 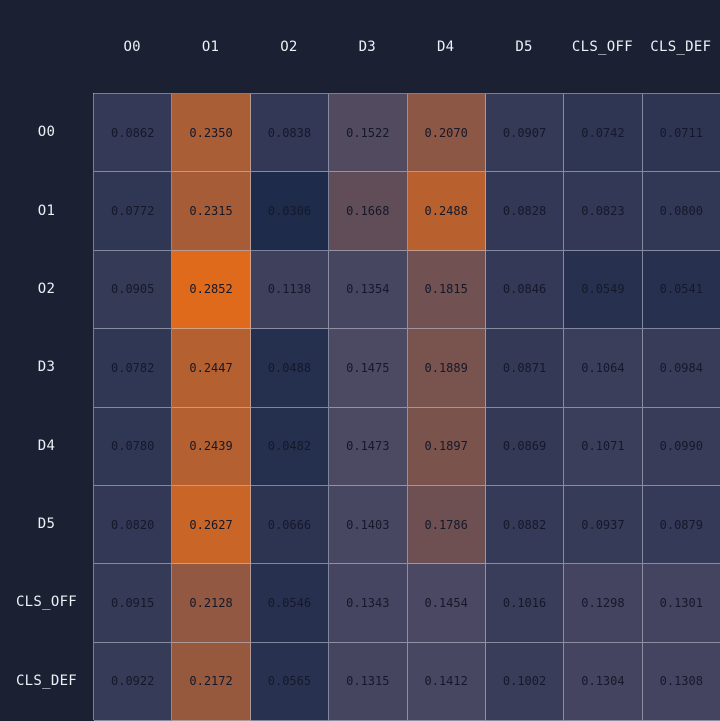 I want to click on heatmap-cell: 0.1354, so click(x=368, y=290).